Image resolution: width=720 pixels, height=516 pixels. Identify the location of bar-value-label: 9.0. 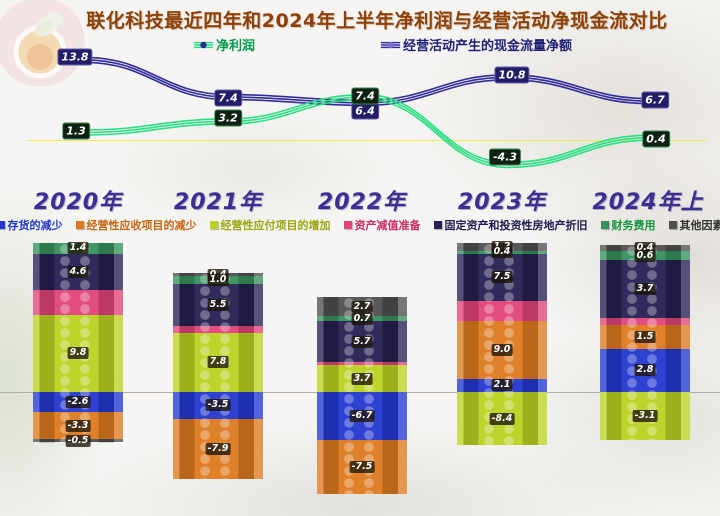
(502, 350).